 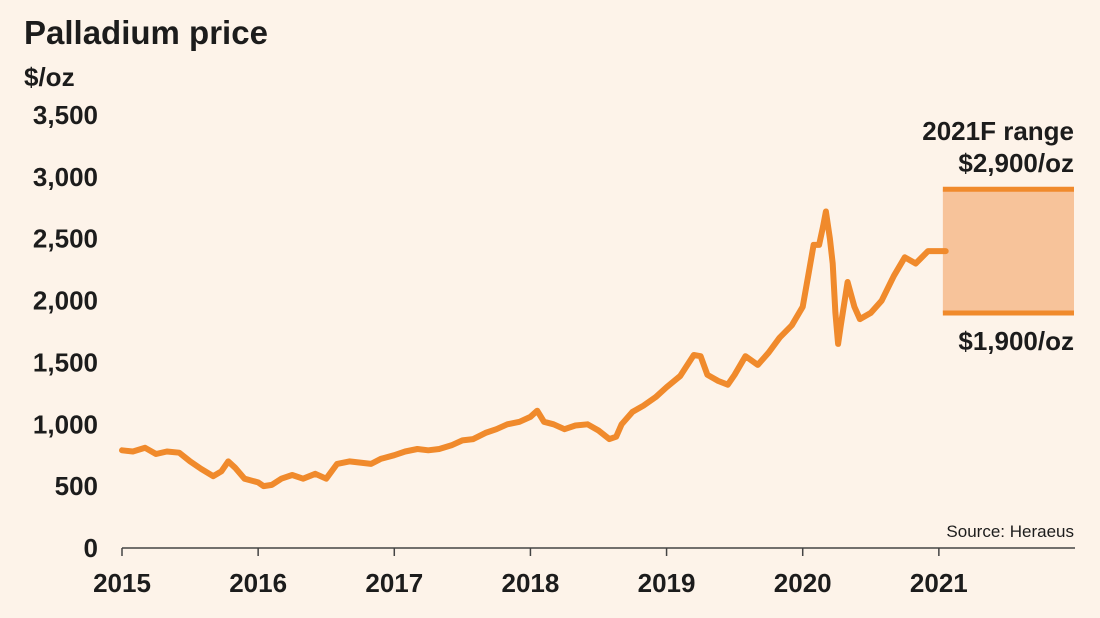 What do you see at coordinates (65, 239) in the screenshot?
I see `y-tick-label: 2,500` at bounding box center [65, 239].